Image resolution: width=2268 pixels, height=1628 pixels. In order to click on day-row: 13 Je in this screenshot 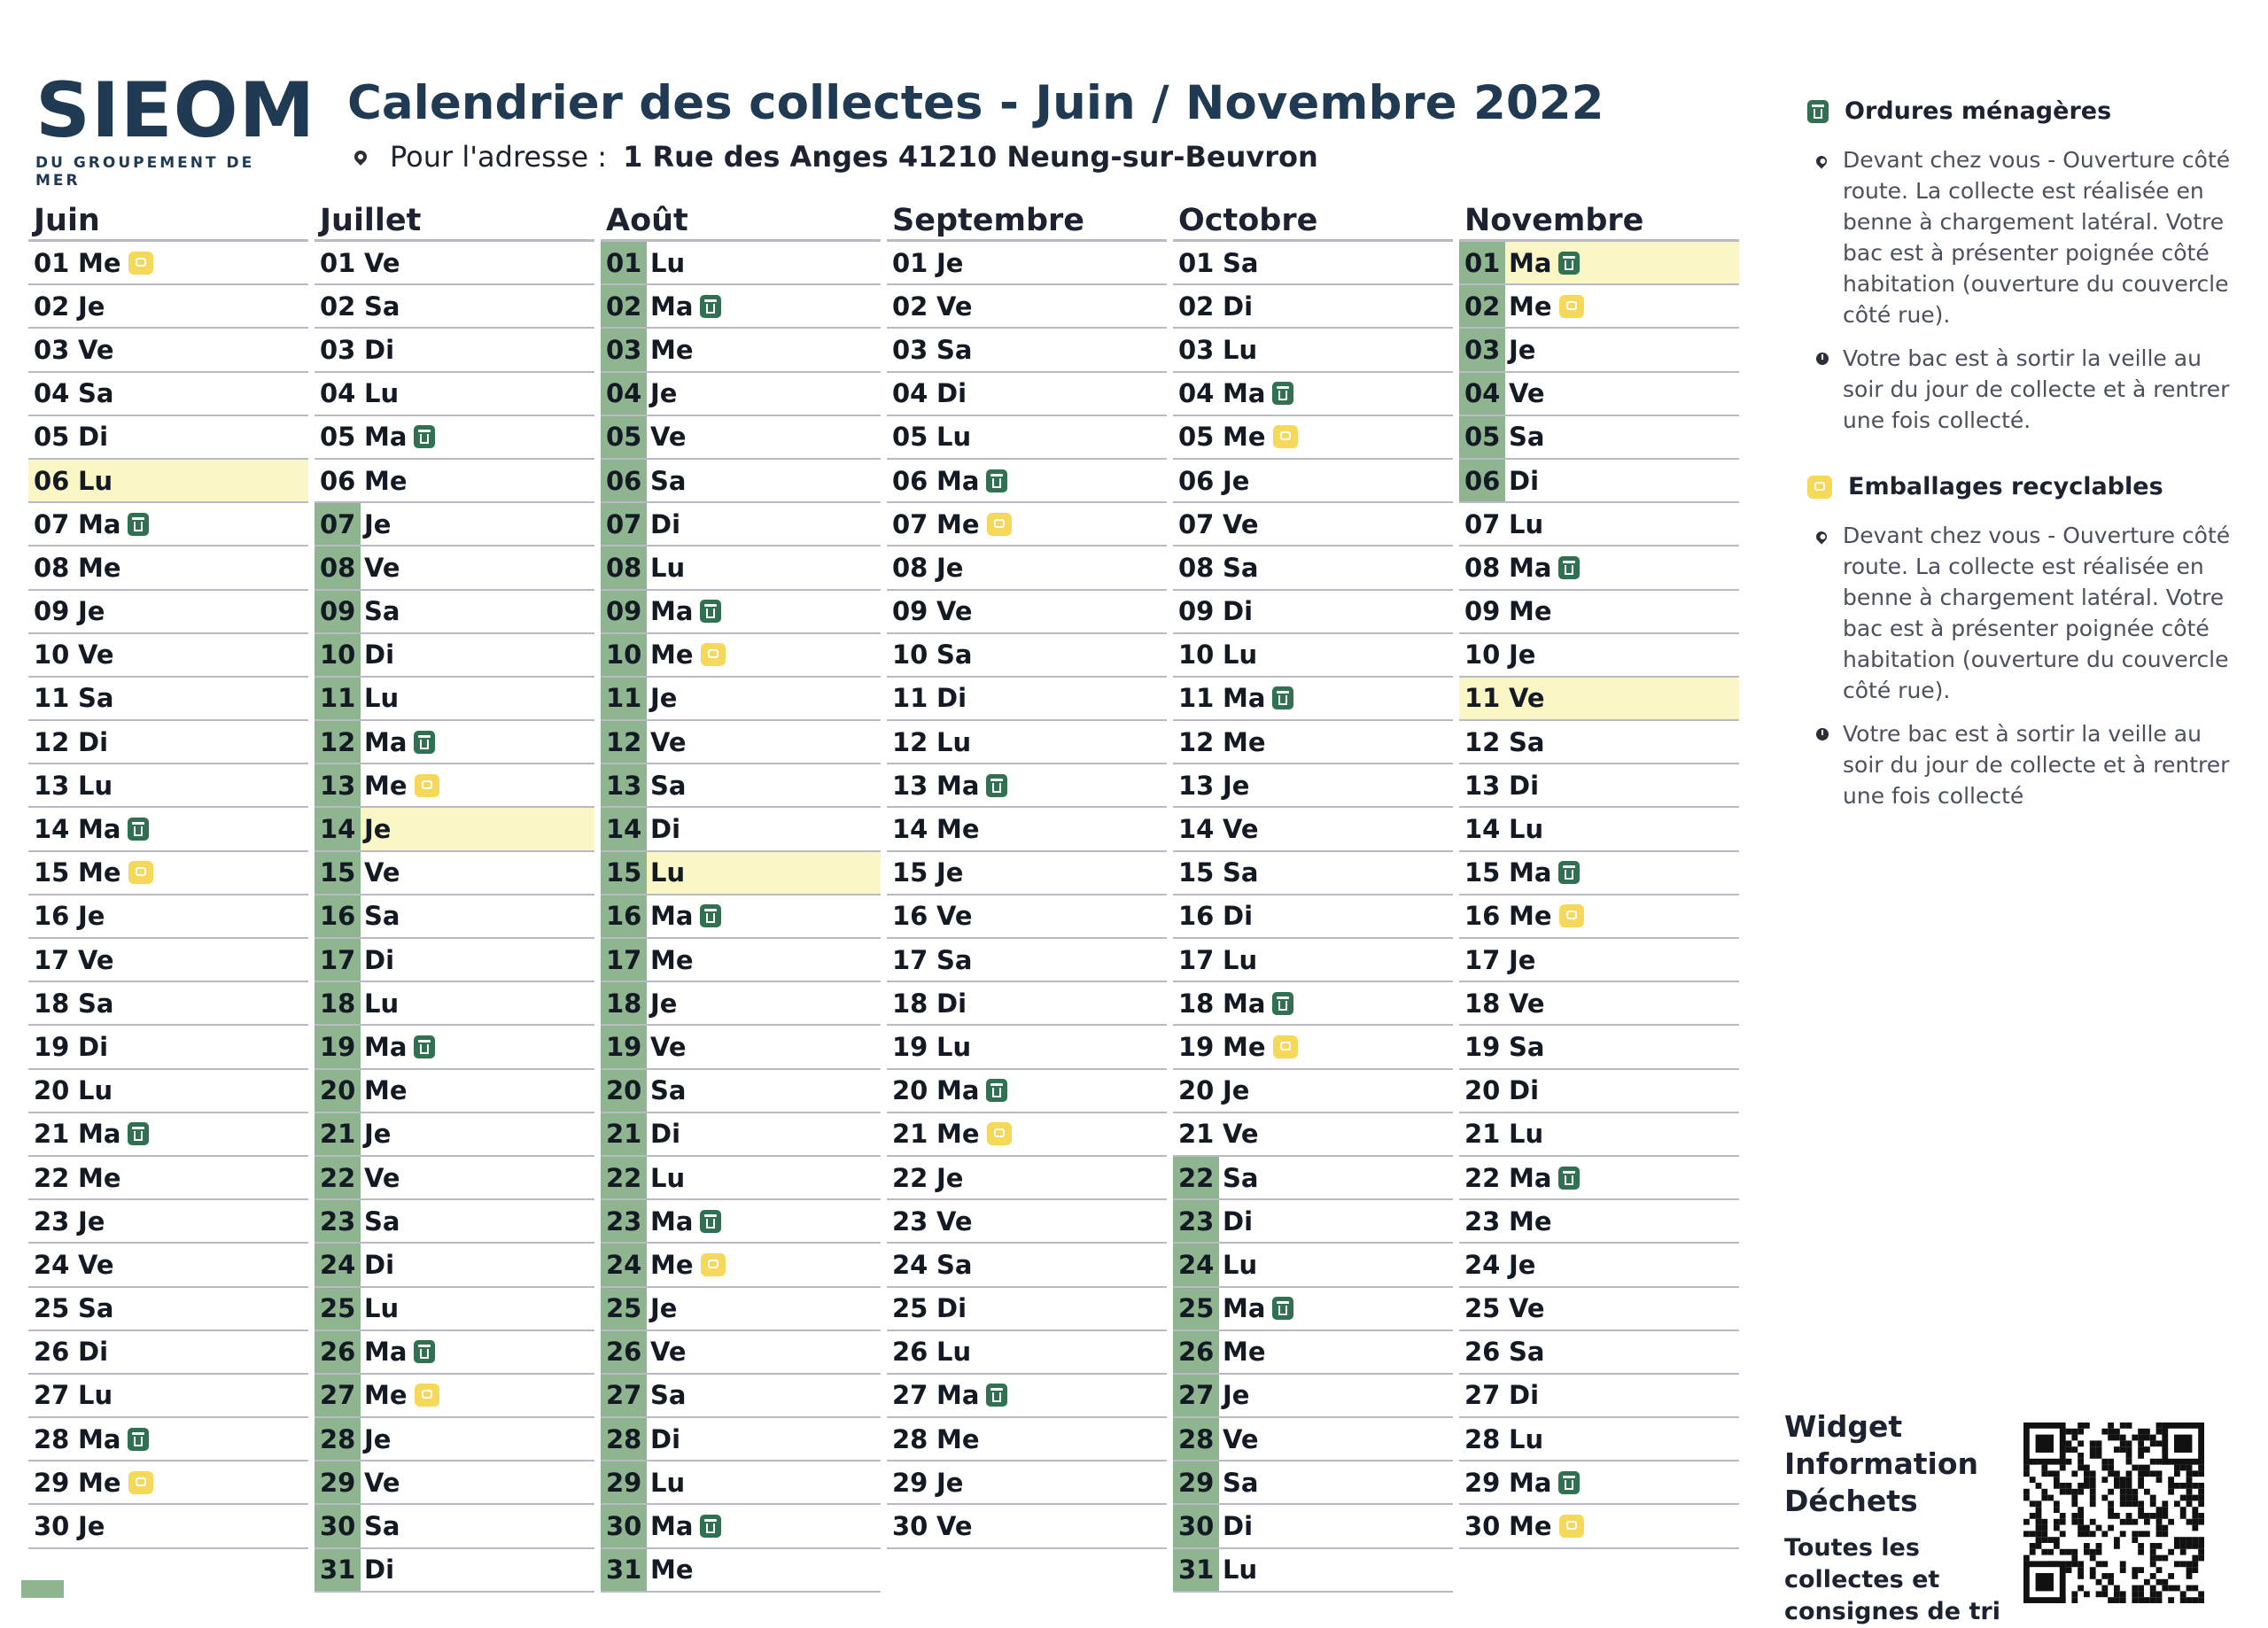, I will do `click(1313, 787)`.